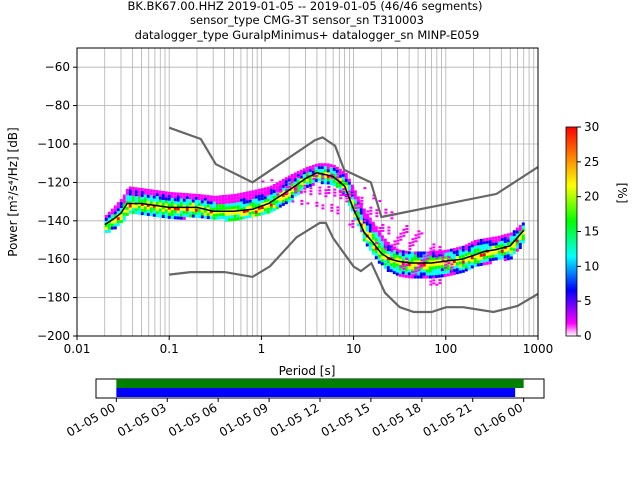 The height and width of the screenshot is (480, 640). I want to click on coverage-tick-label: 01-05 03, so click(142, 419).